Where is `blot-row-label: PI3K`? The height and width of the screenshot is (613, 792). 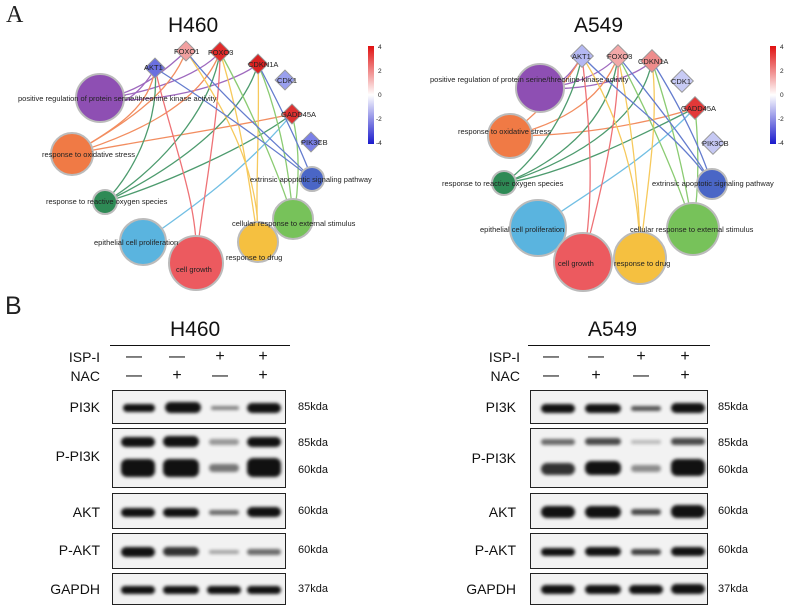 blot-row-label: PI3K is located at coordinates (500, 407).